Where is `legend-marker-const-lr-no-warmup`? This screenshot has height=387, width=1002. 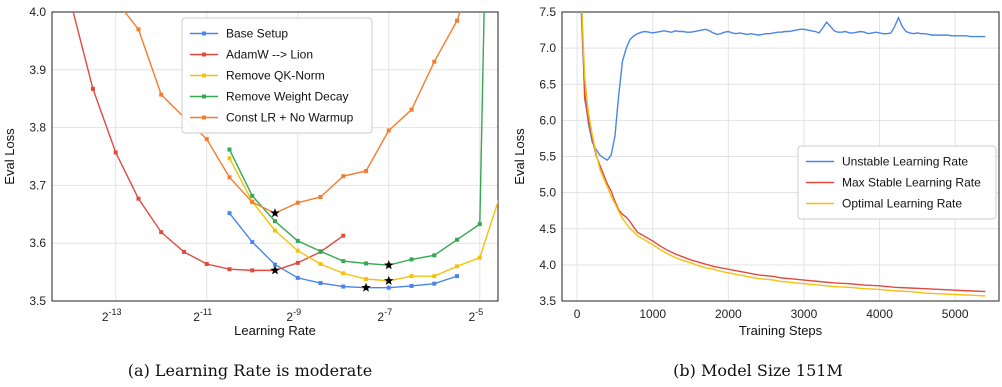
legend-marker-const-lr-no-warmup is located at coordinates (204, 117).